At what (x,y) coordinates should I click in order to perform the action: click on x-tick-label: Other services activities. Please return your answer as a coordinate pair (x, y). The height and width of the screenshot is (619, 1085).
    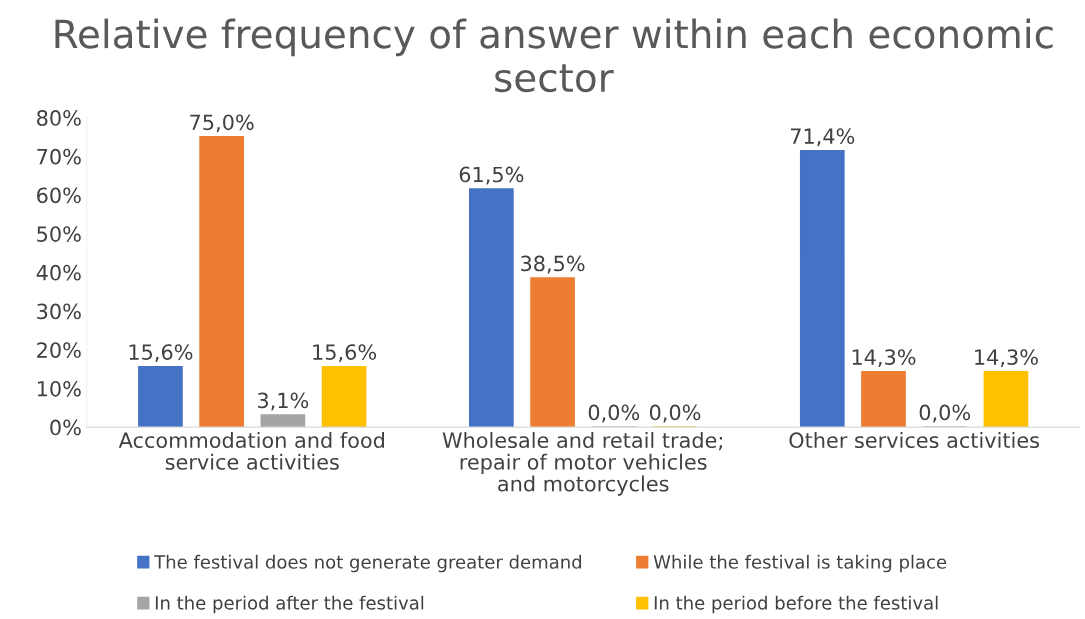
    Looking at the image, I should click on (914, 440).